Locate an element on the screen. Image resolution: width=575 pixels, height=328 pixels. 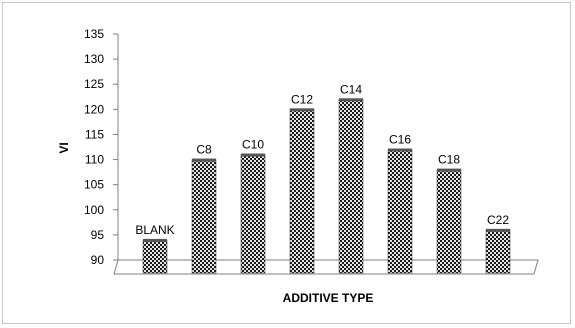
bar-top-c12 is located at coordinates (302, 110).